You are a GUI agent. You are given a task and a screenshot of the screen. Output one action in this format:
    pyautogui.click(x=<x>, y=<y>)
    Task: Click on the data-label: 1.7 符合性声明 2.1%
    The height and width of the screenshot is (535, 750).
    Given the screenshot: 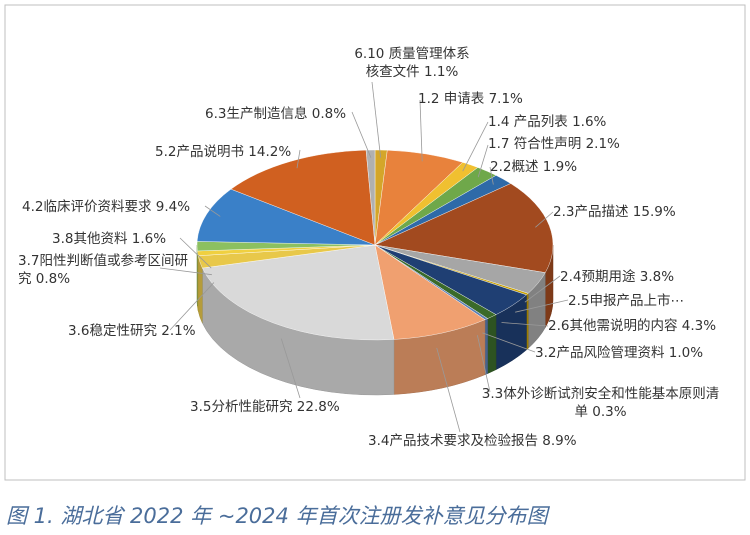 What is the action you would take?
    pyautogui.click(x=554, y=144)
    